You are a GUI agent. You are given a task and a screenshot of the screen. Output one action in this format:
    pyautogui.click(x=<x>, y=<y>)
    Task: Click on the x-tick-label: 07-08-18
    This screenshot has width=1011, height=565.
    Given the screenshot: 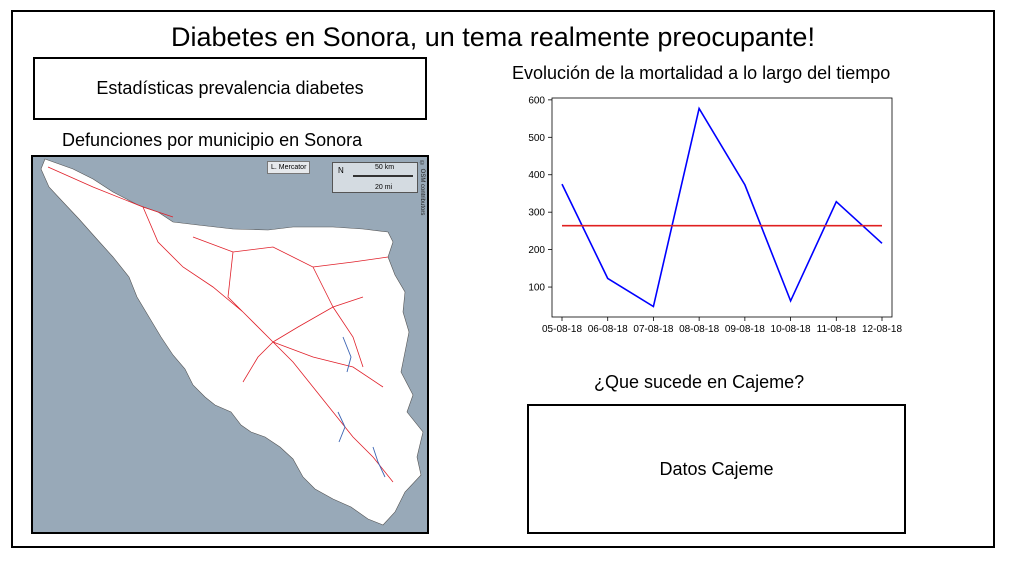 What is the action you would take?
    pyautogui.click(x=653, y=329)
    